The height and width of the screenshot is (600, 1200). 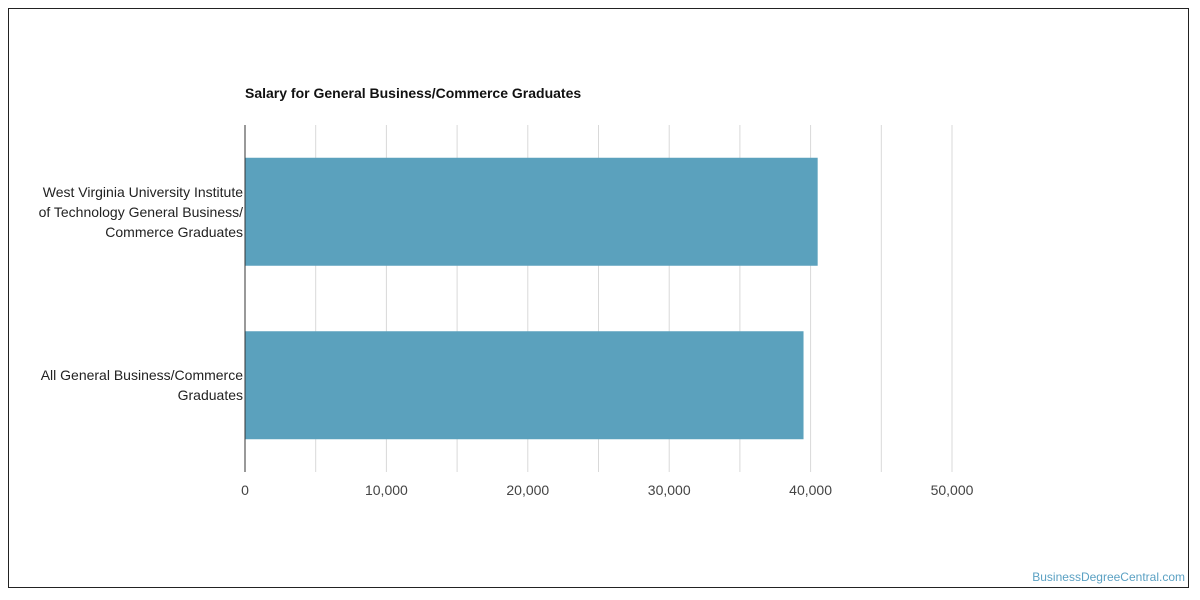 I want to click on category-label-line: of Technology General Business/, so click(x=140, y=211).